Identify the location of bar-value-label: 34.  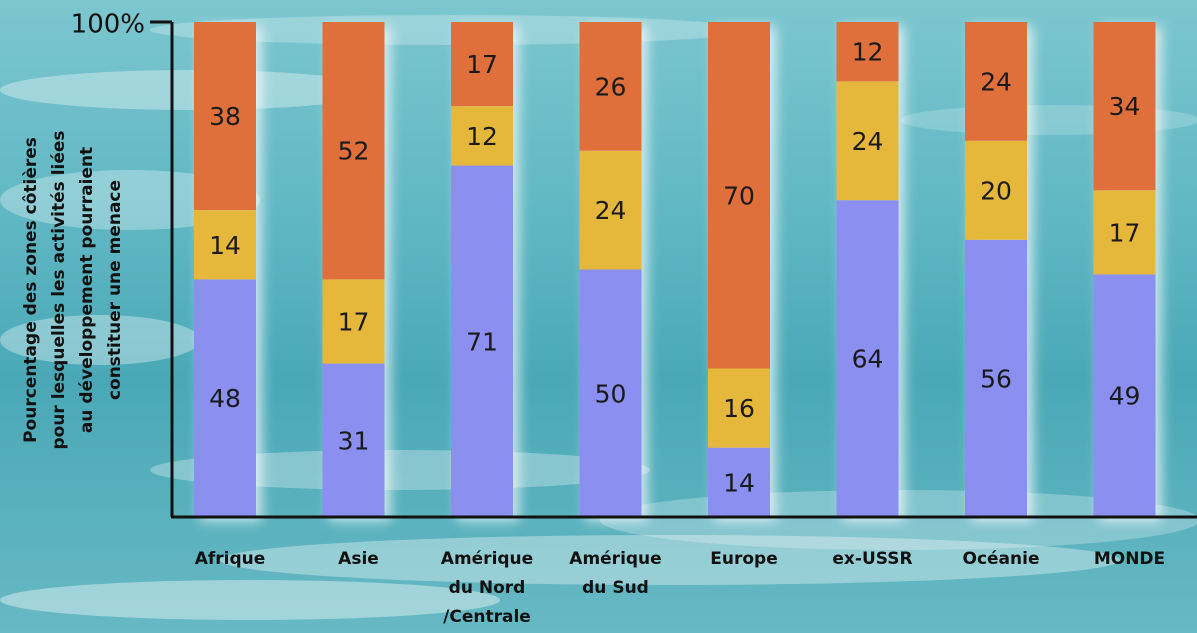
(1125, 106).